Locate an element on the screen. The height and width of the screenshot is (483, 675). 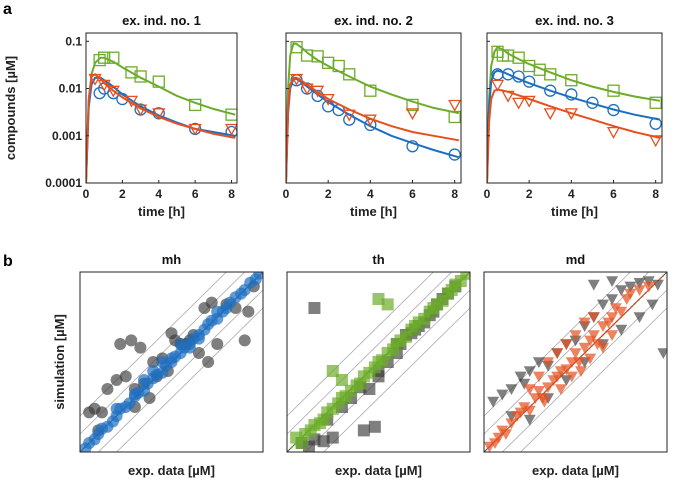
plot-area is located at coordinates (378, 362).